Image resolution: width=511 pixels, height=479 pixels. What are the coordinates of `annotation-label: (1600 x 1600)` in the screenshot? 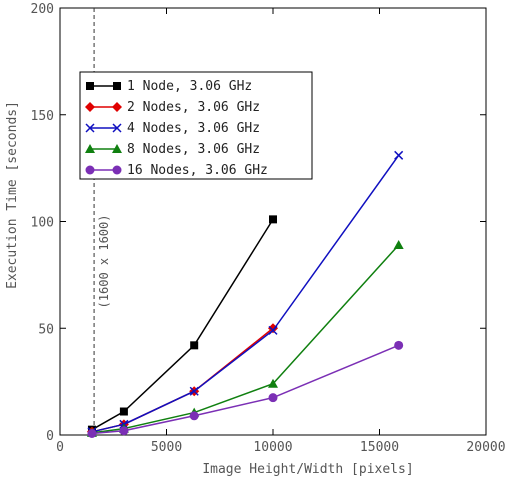 It's located at (104, 262).